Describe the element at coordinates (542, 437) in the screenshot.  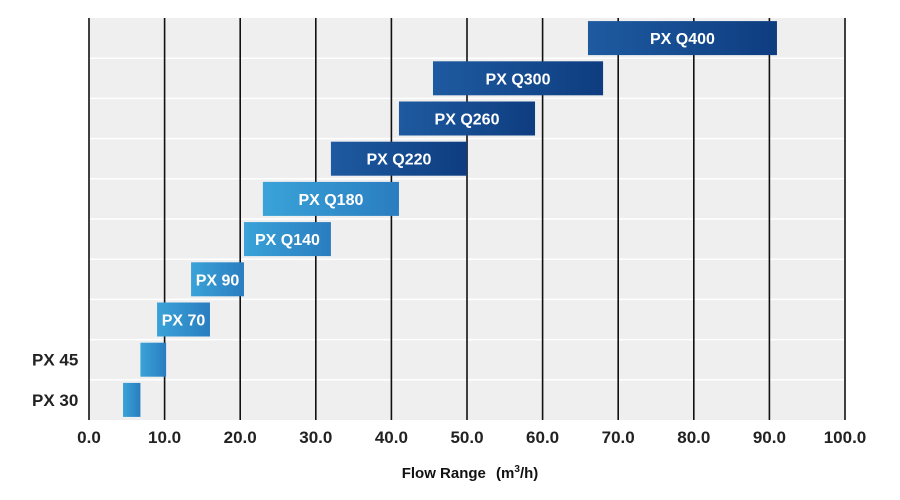
I see `x-tick-label: 60.0` at that location.